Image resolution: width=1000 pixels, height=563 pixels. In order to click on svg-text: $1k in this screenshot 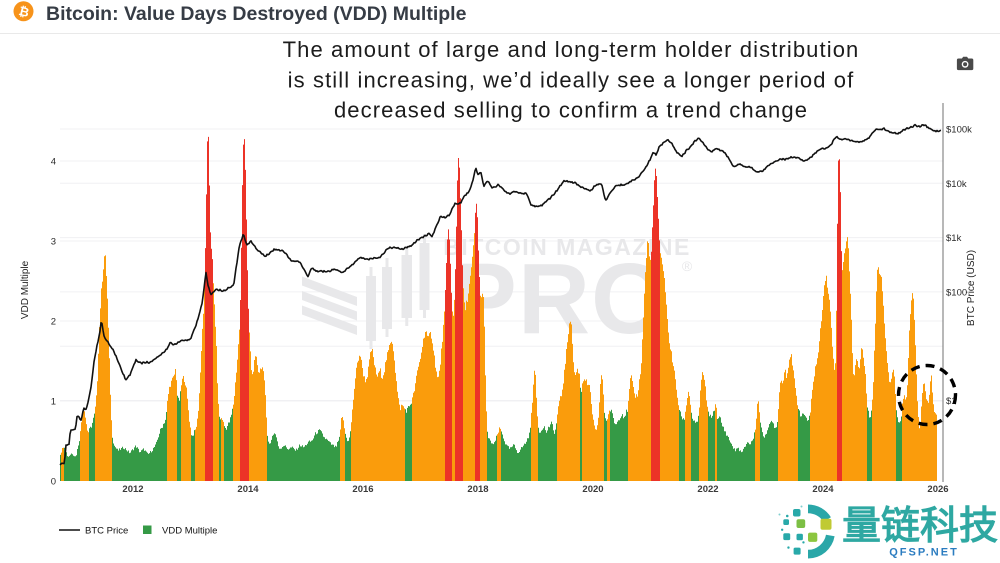, I will do `click(954, 238)`.